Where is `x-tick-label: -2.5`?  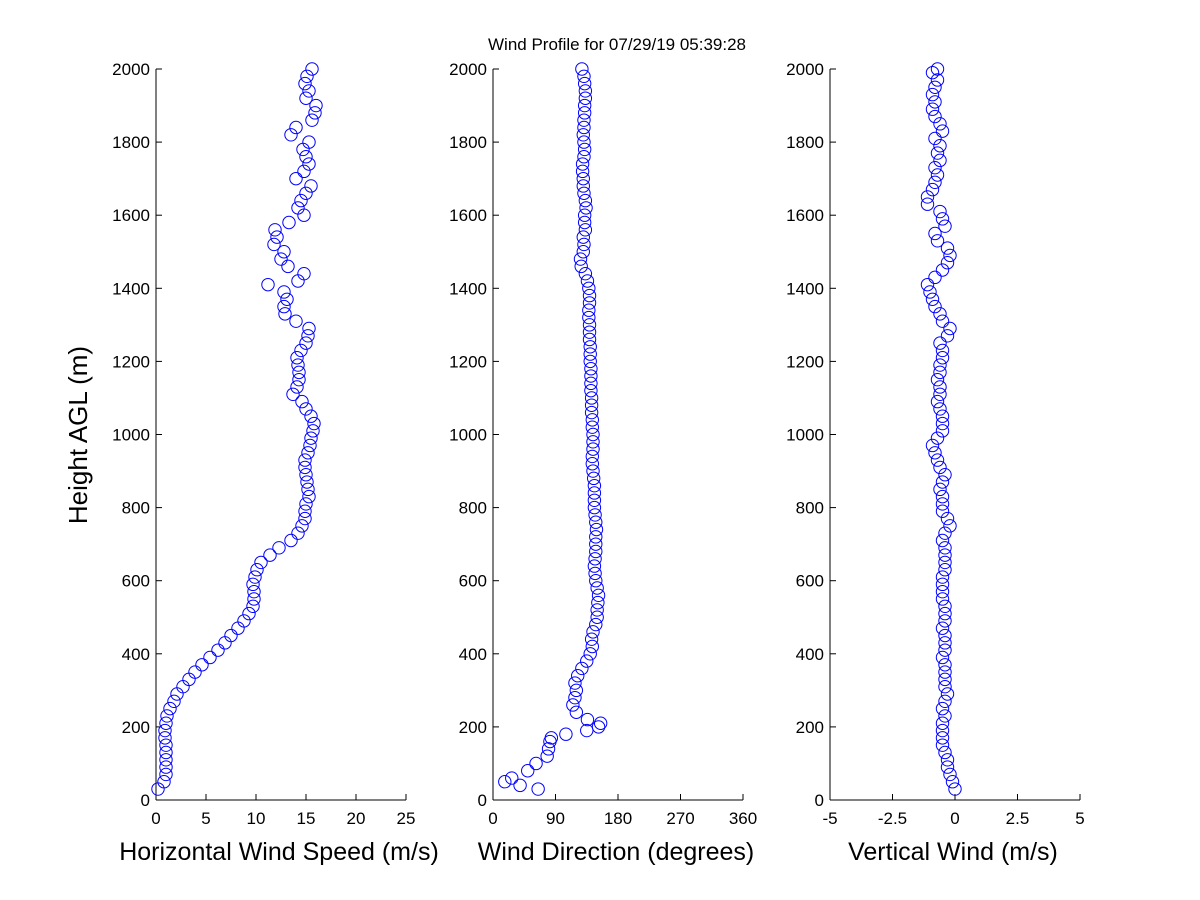
x-tick-label: -2.5 is located at coordinates (892, 818).